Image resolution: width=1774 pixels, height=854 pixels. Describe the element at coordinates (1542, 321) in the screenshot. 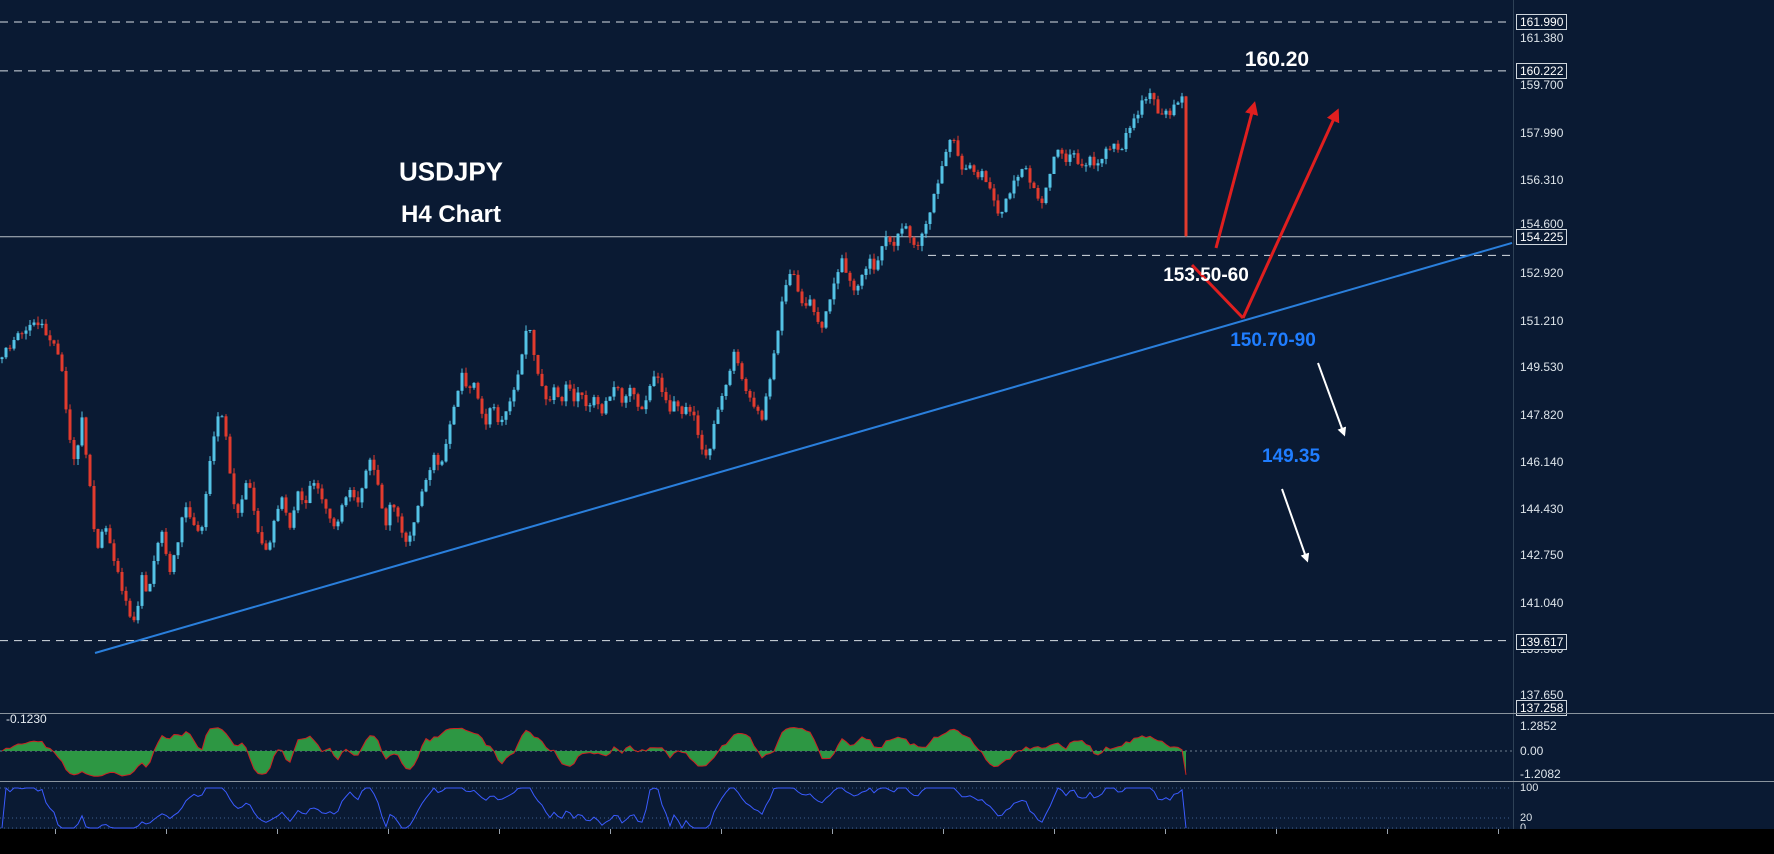

I see `price-label: 151.210` at that location.